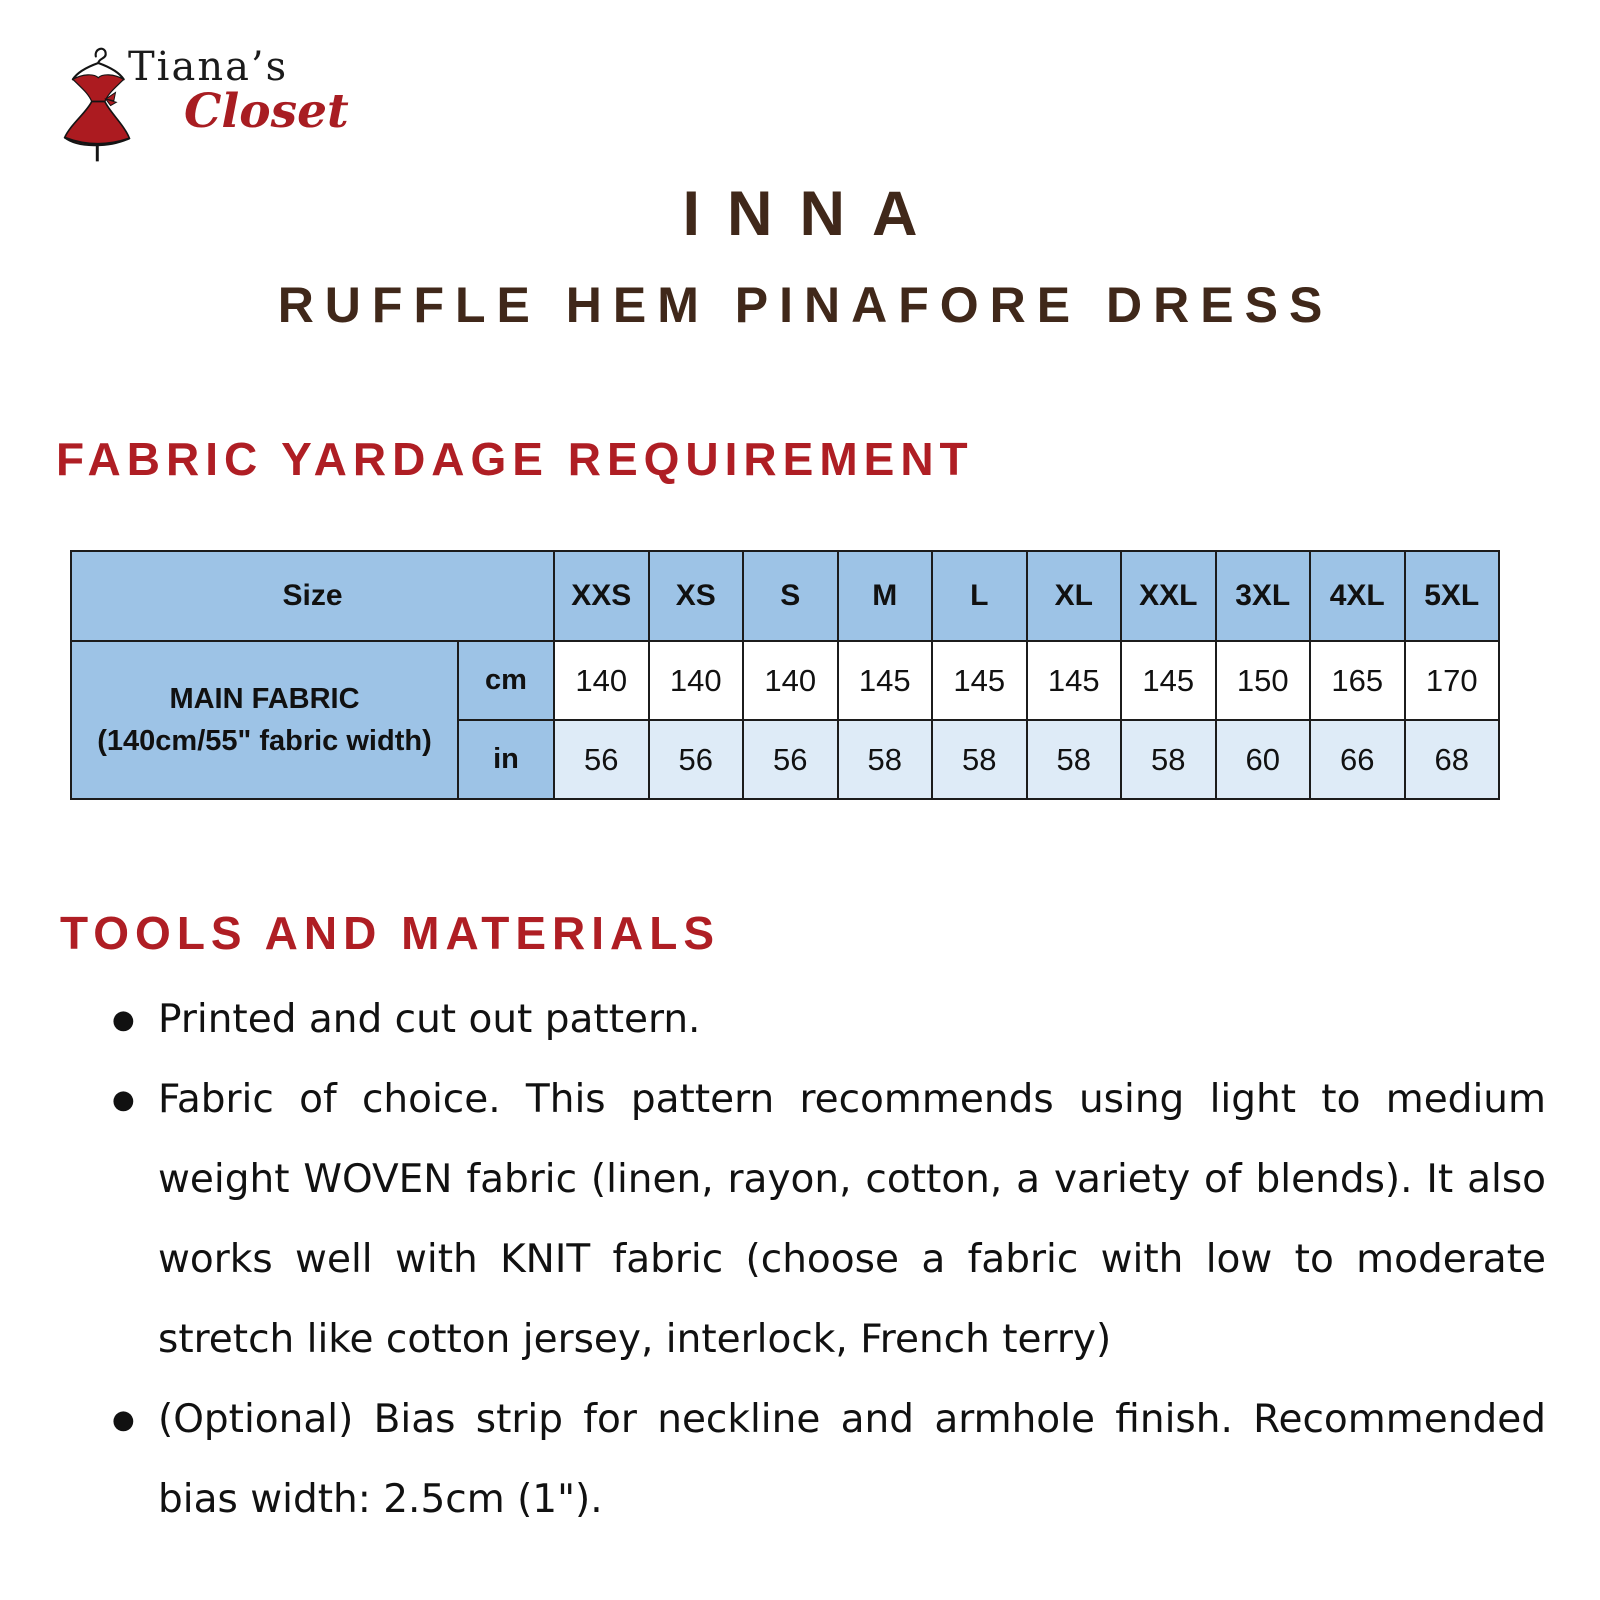 The width and height of the screenshot is (1600, 1600). I want to click on pattern-subtitle: RUFFLE HEM PINAFORE DRESS, so click(805, 305).